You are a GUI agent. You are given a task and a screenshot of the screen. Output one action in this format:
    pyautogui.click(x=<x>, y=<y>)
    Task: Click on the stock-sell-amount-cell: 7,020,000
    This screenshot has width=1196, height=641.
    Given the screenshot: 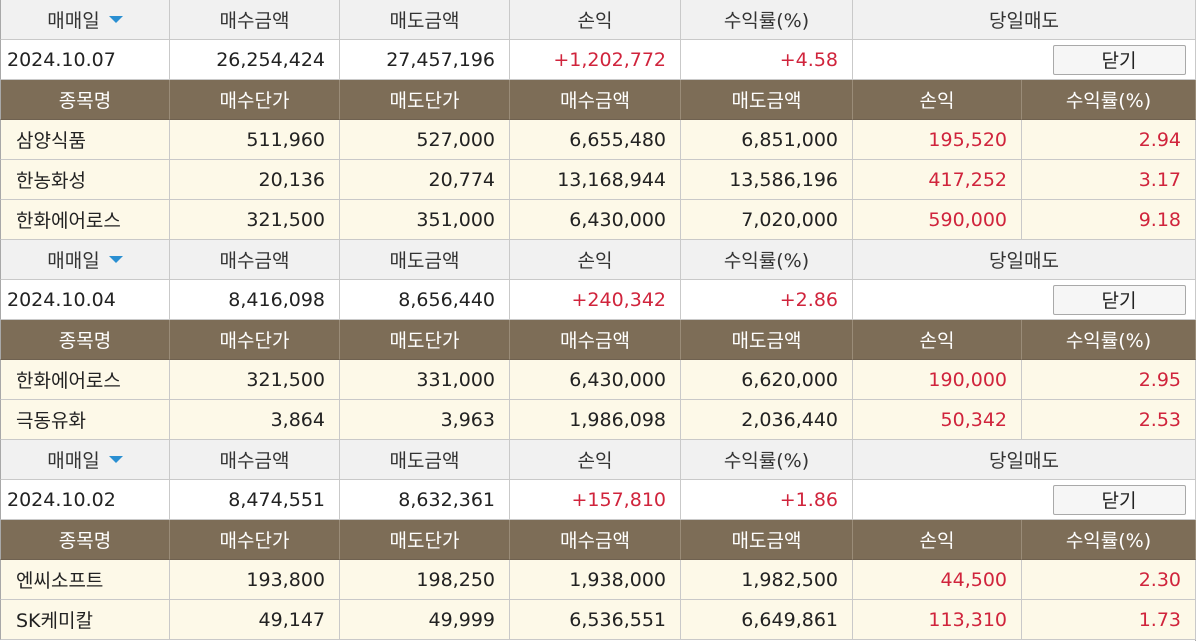 What is the action you would take?
    pyautogui.click(x=767, y=220)
    